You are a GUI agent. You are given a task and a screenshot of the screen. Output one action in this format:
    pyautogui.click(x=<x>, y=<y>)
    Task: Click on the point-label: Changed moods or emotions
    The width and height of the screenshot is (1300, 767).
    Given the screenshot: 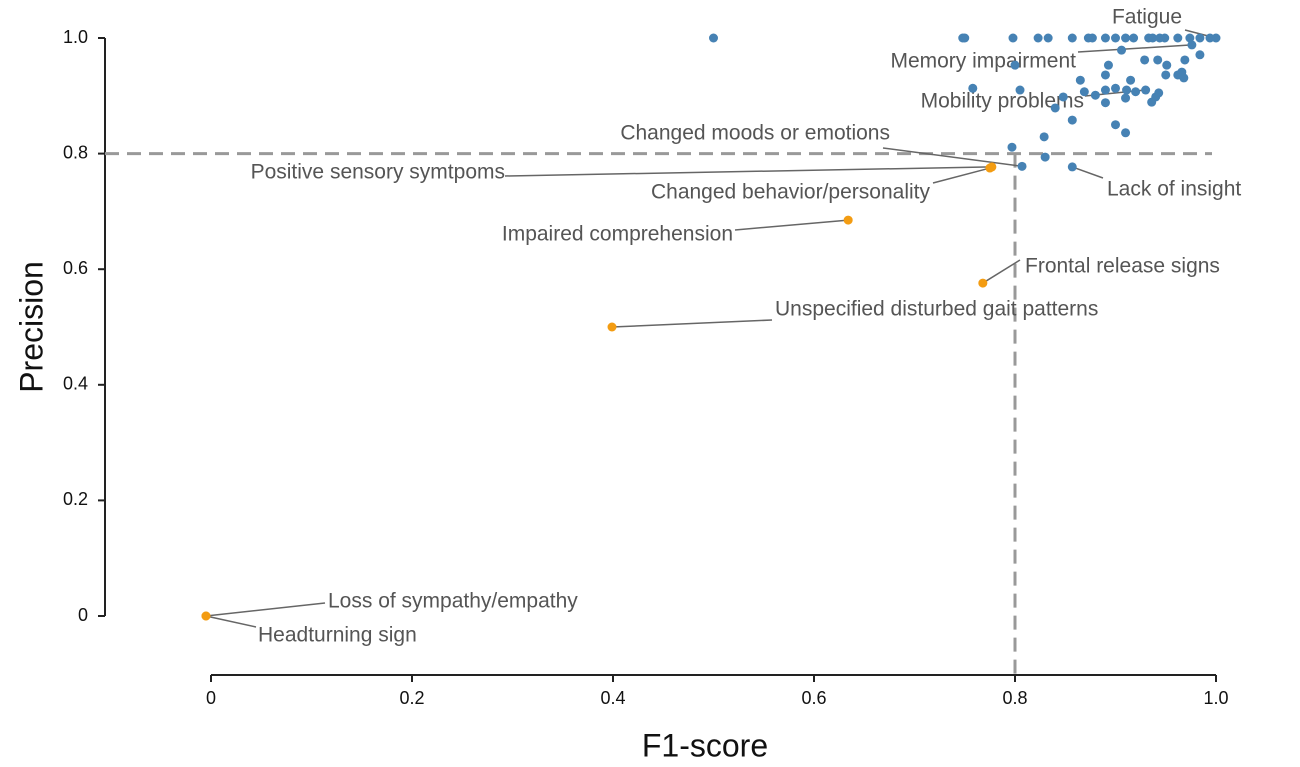 What is the action you would take?
    pyautogui.click(x=755, y=133)
    